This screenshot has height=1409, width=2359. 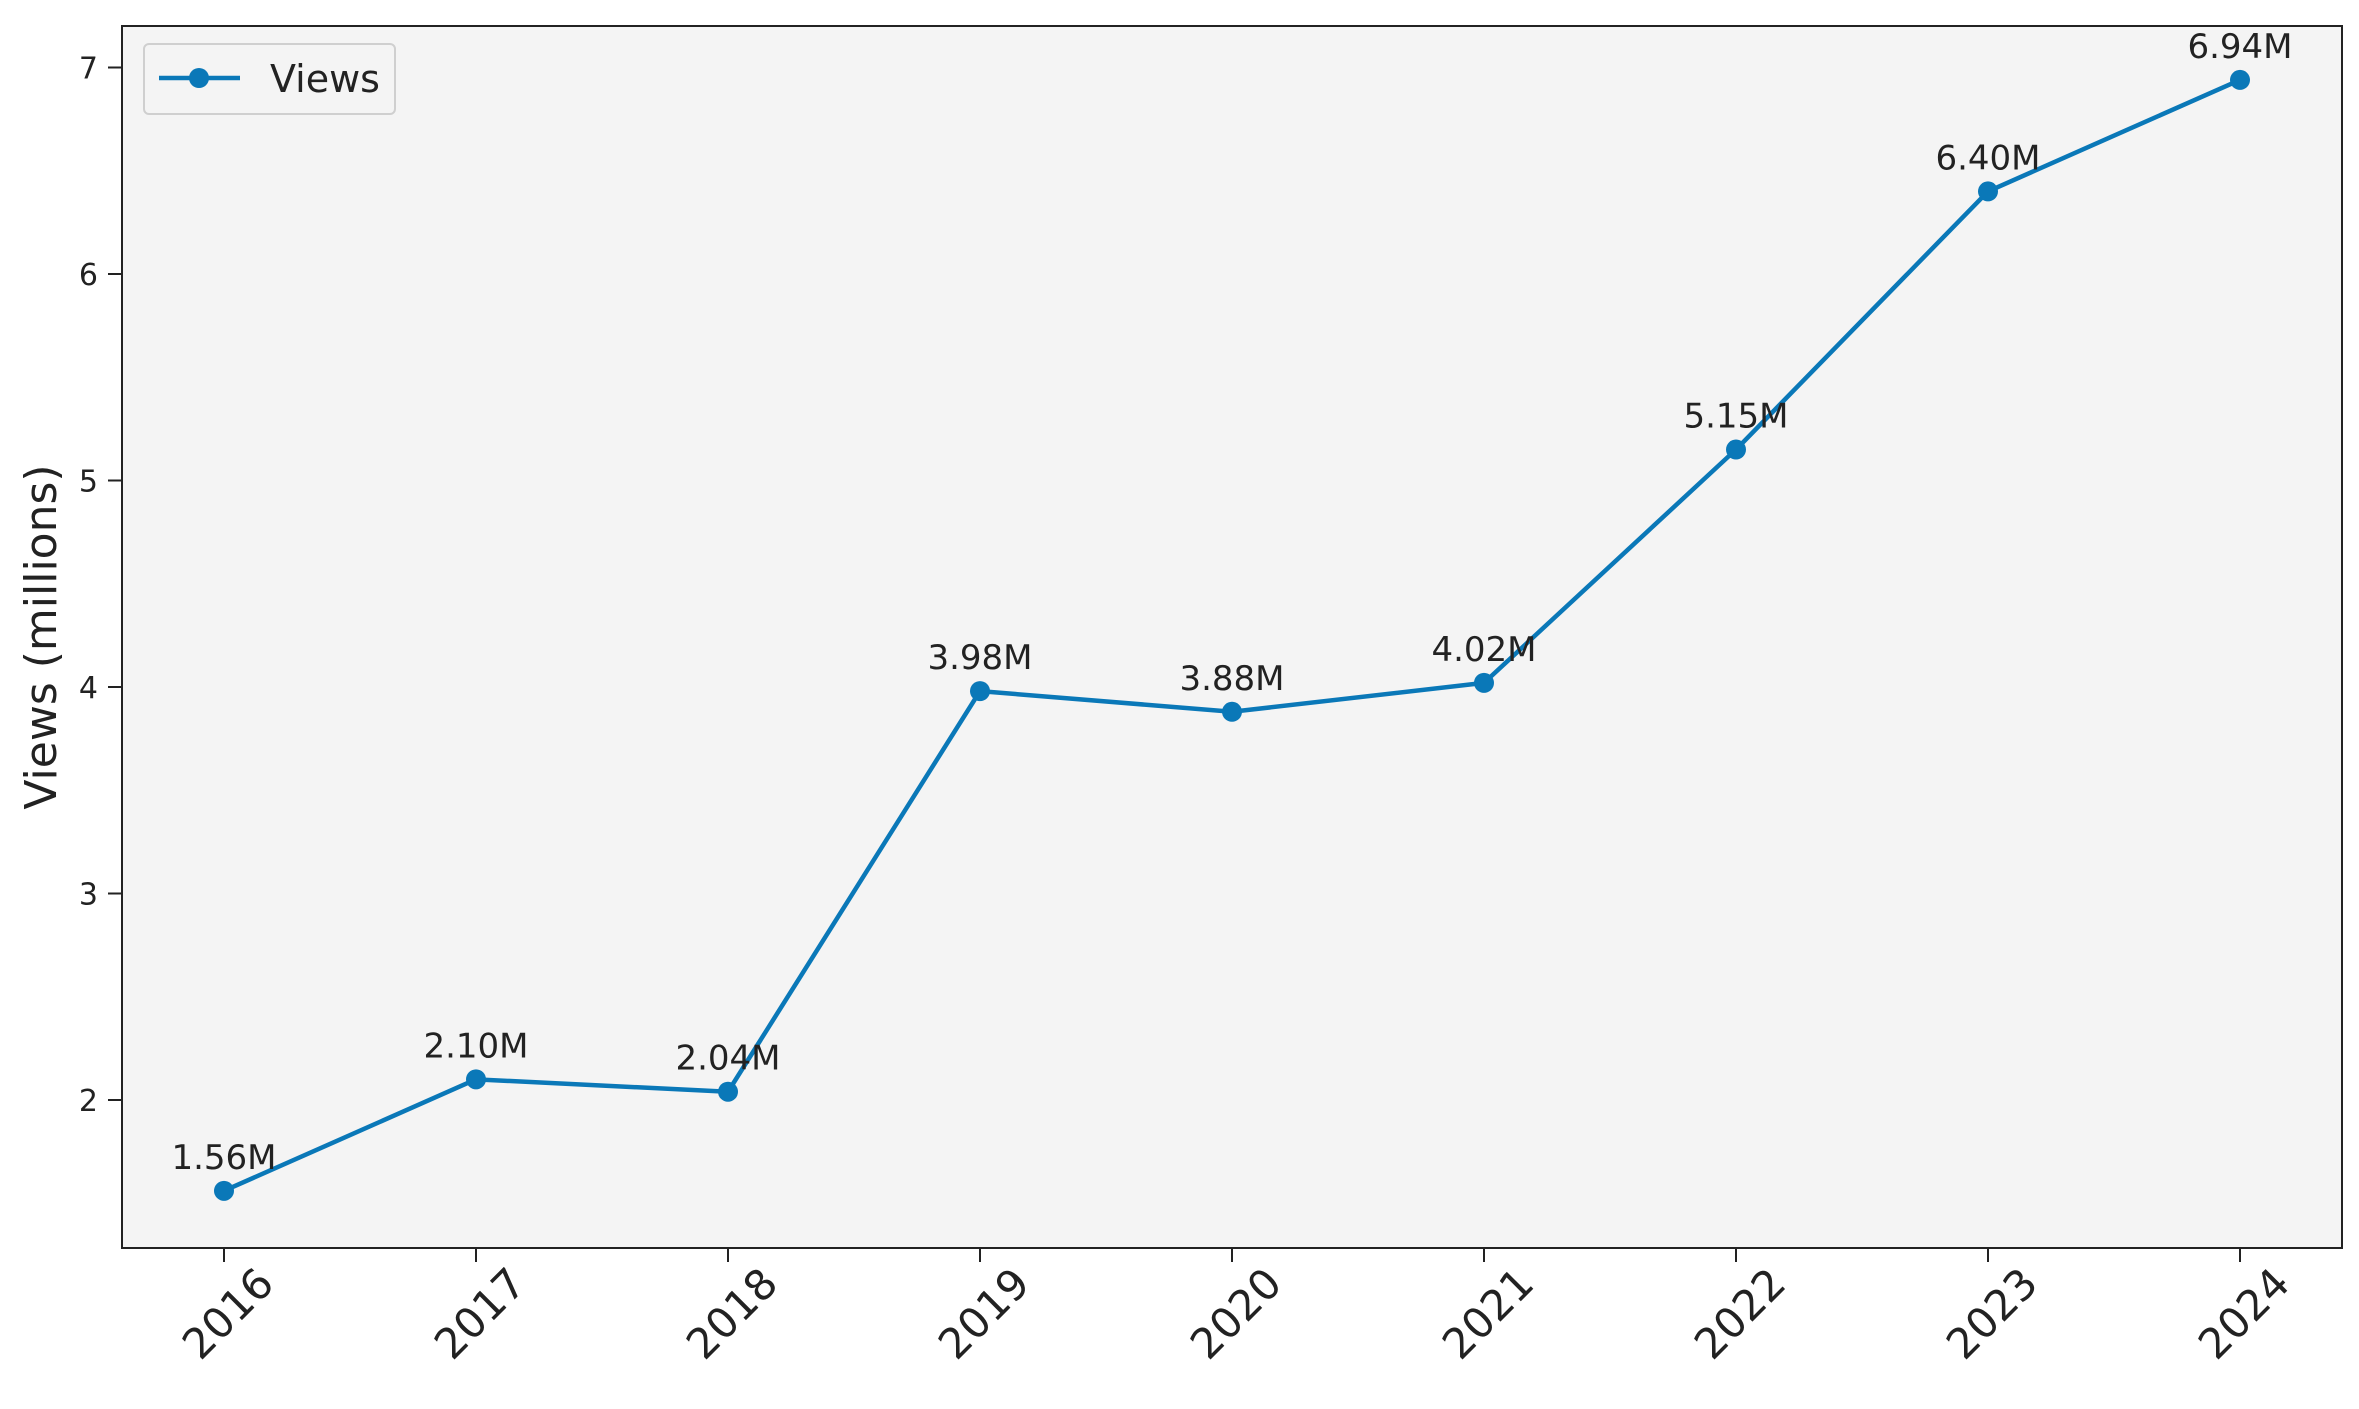 I want to click on data-label: 6.94M, so click(x=2239, y=47).